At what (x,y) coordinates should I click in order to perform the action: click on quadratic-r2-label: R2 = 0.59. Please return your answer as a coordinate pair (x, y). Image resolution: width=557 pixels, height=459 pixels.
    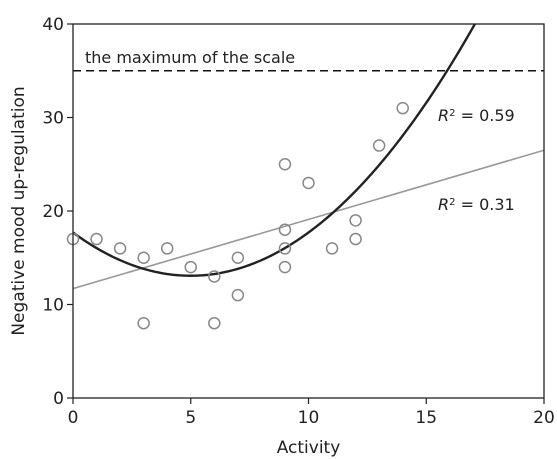
    Looking at the image, I should click on (476, 115).